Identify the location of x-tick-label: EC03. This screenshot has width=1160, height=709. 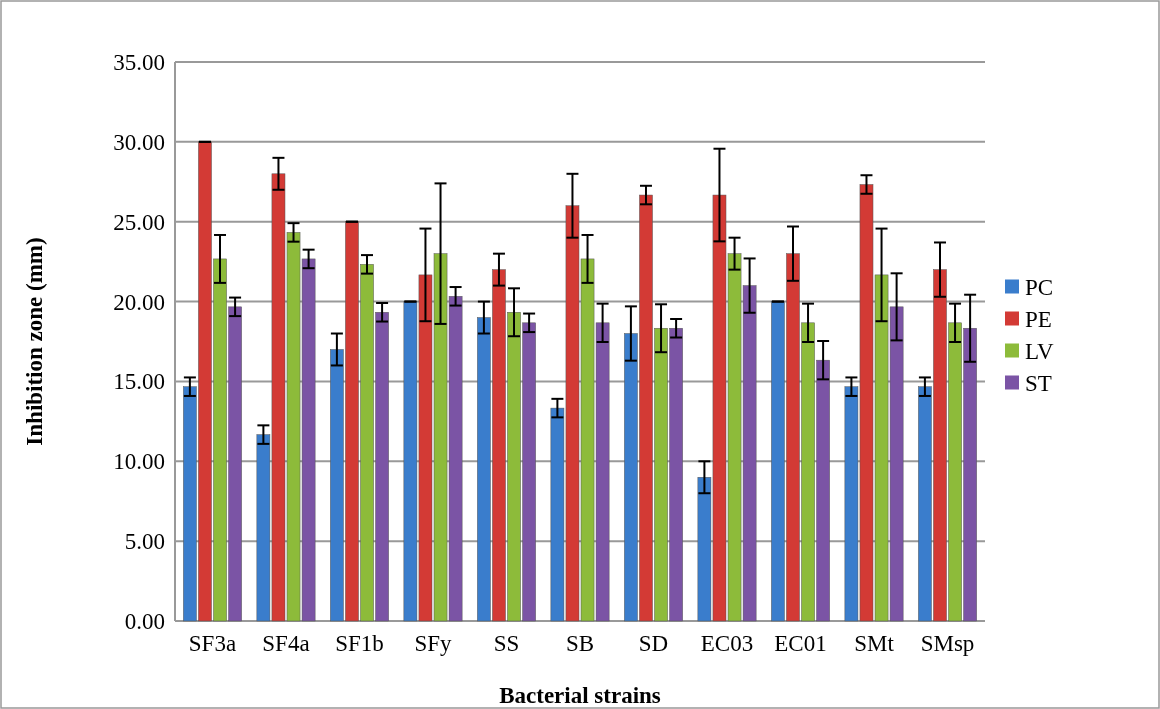
(727, 643).